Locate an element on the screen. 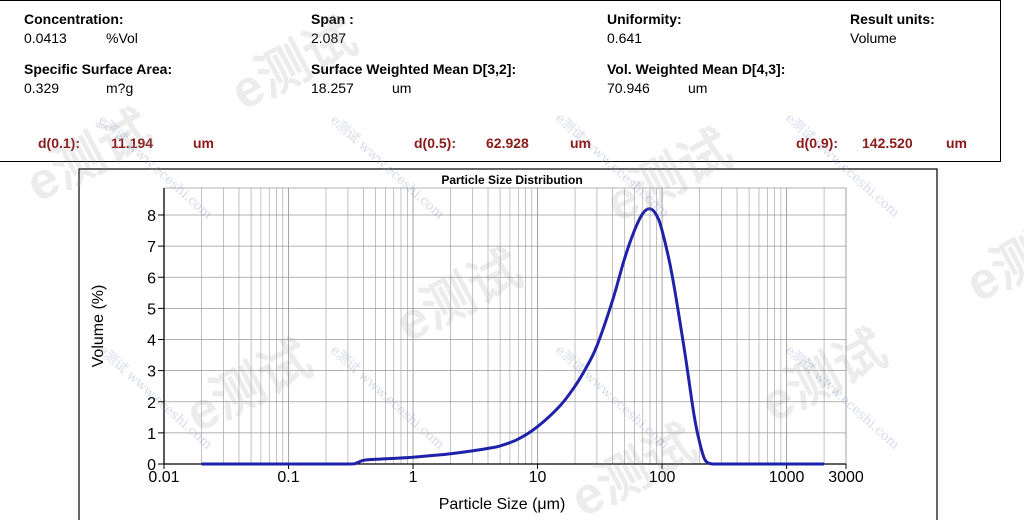 The height and width of the screenshot is (531, 1024). y-tick-label: 0 is located at coordinates (151, 465).